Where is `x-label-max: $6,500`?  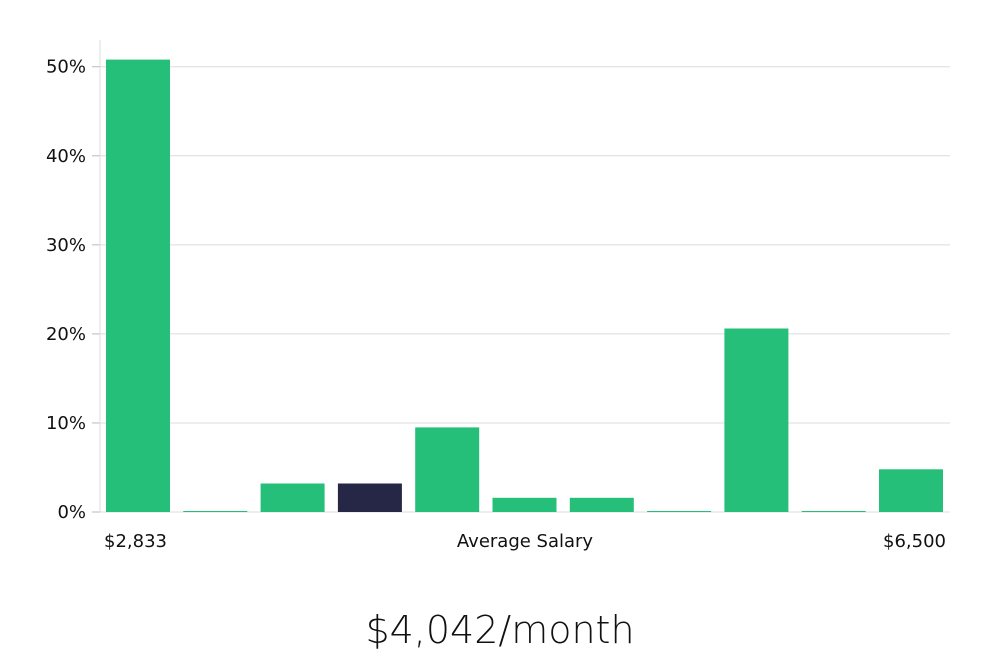 x-label-max: $6,500 is located at coordinates (914, 541).